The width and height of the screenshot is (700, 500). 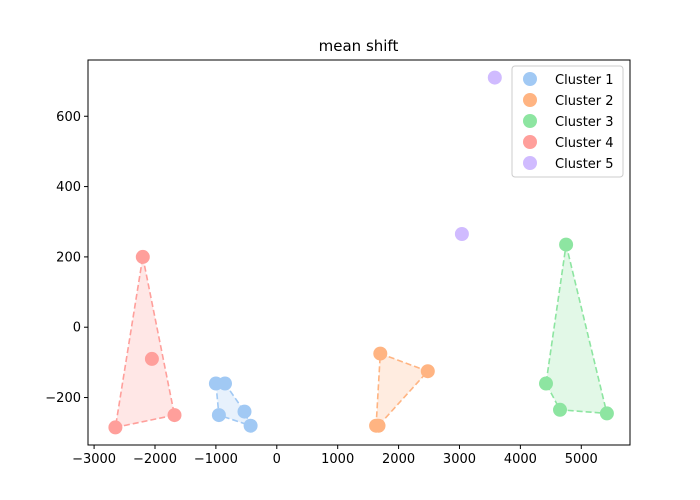 I want to click on x-tick-label: 0, so click(x=277, y=459).